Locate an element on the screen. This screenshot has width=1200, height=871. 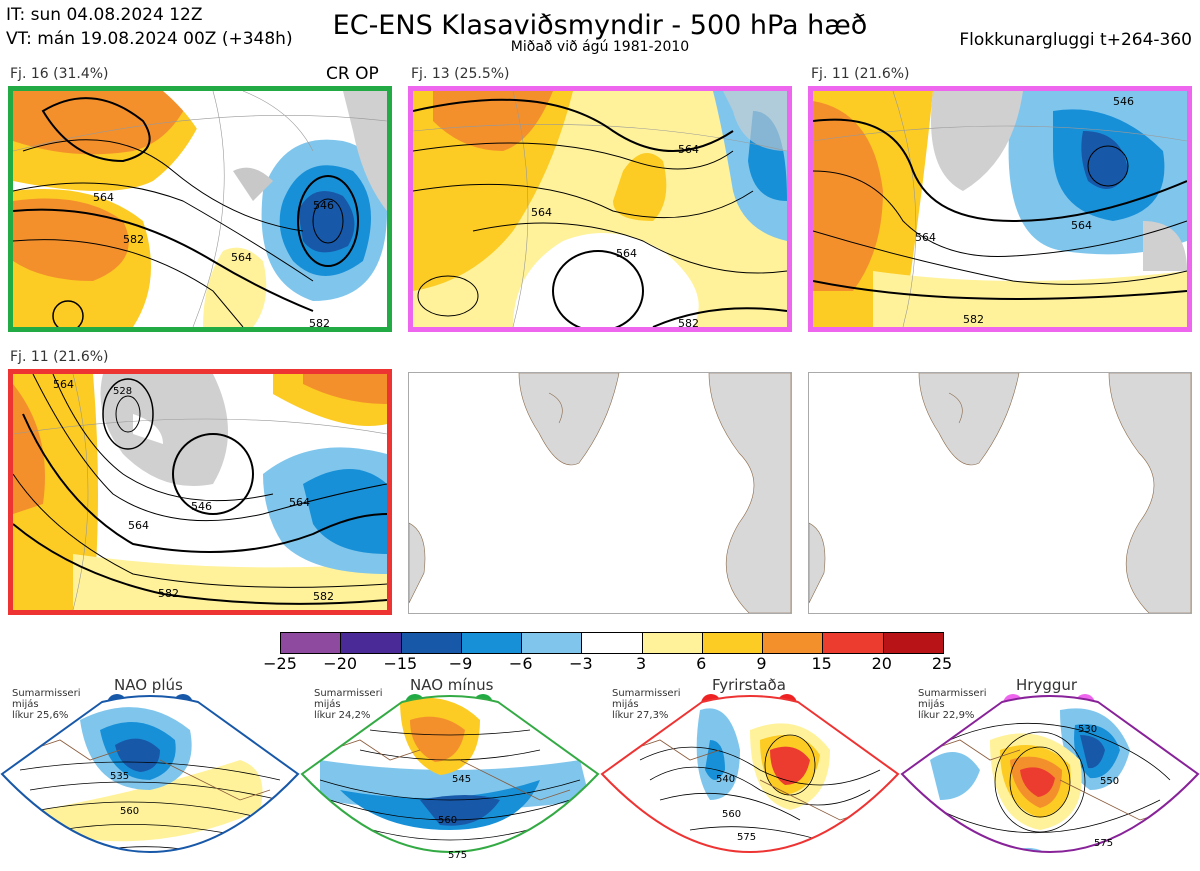
p1-contour-546: 546 is located at coordinates (323, 205).